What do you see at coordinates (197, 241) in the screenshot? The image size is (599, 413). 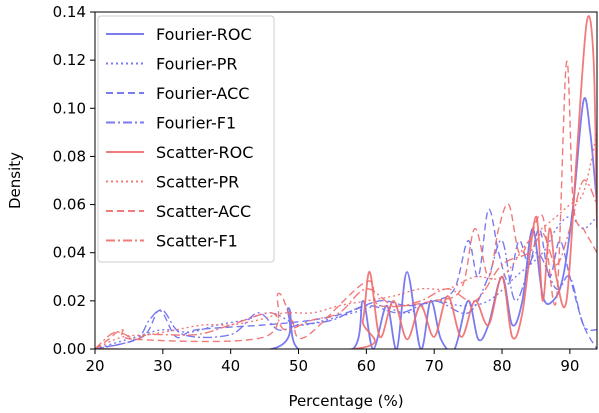 I see `legend-label-scatter-f1: Scatter-F1` at bounding box center [197, 241].